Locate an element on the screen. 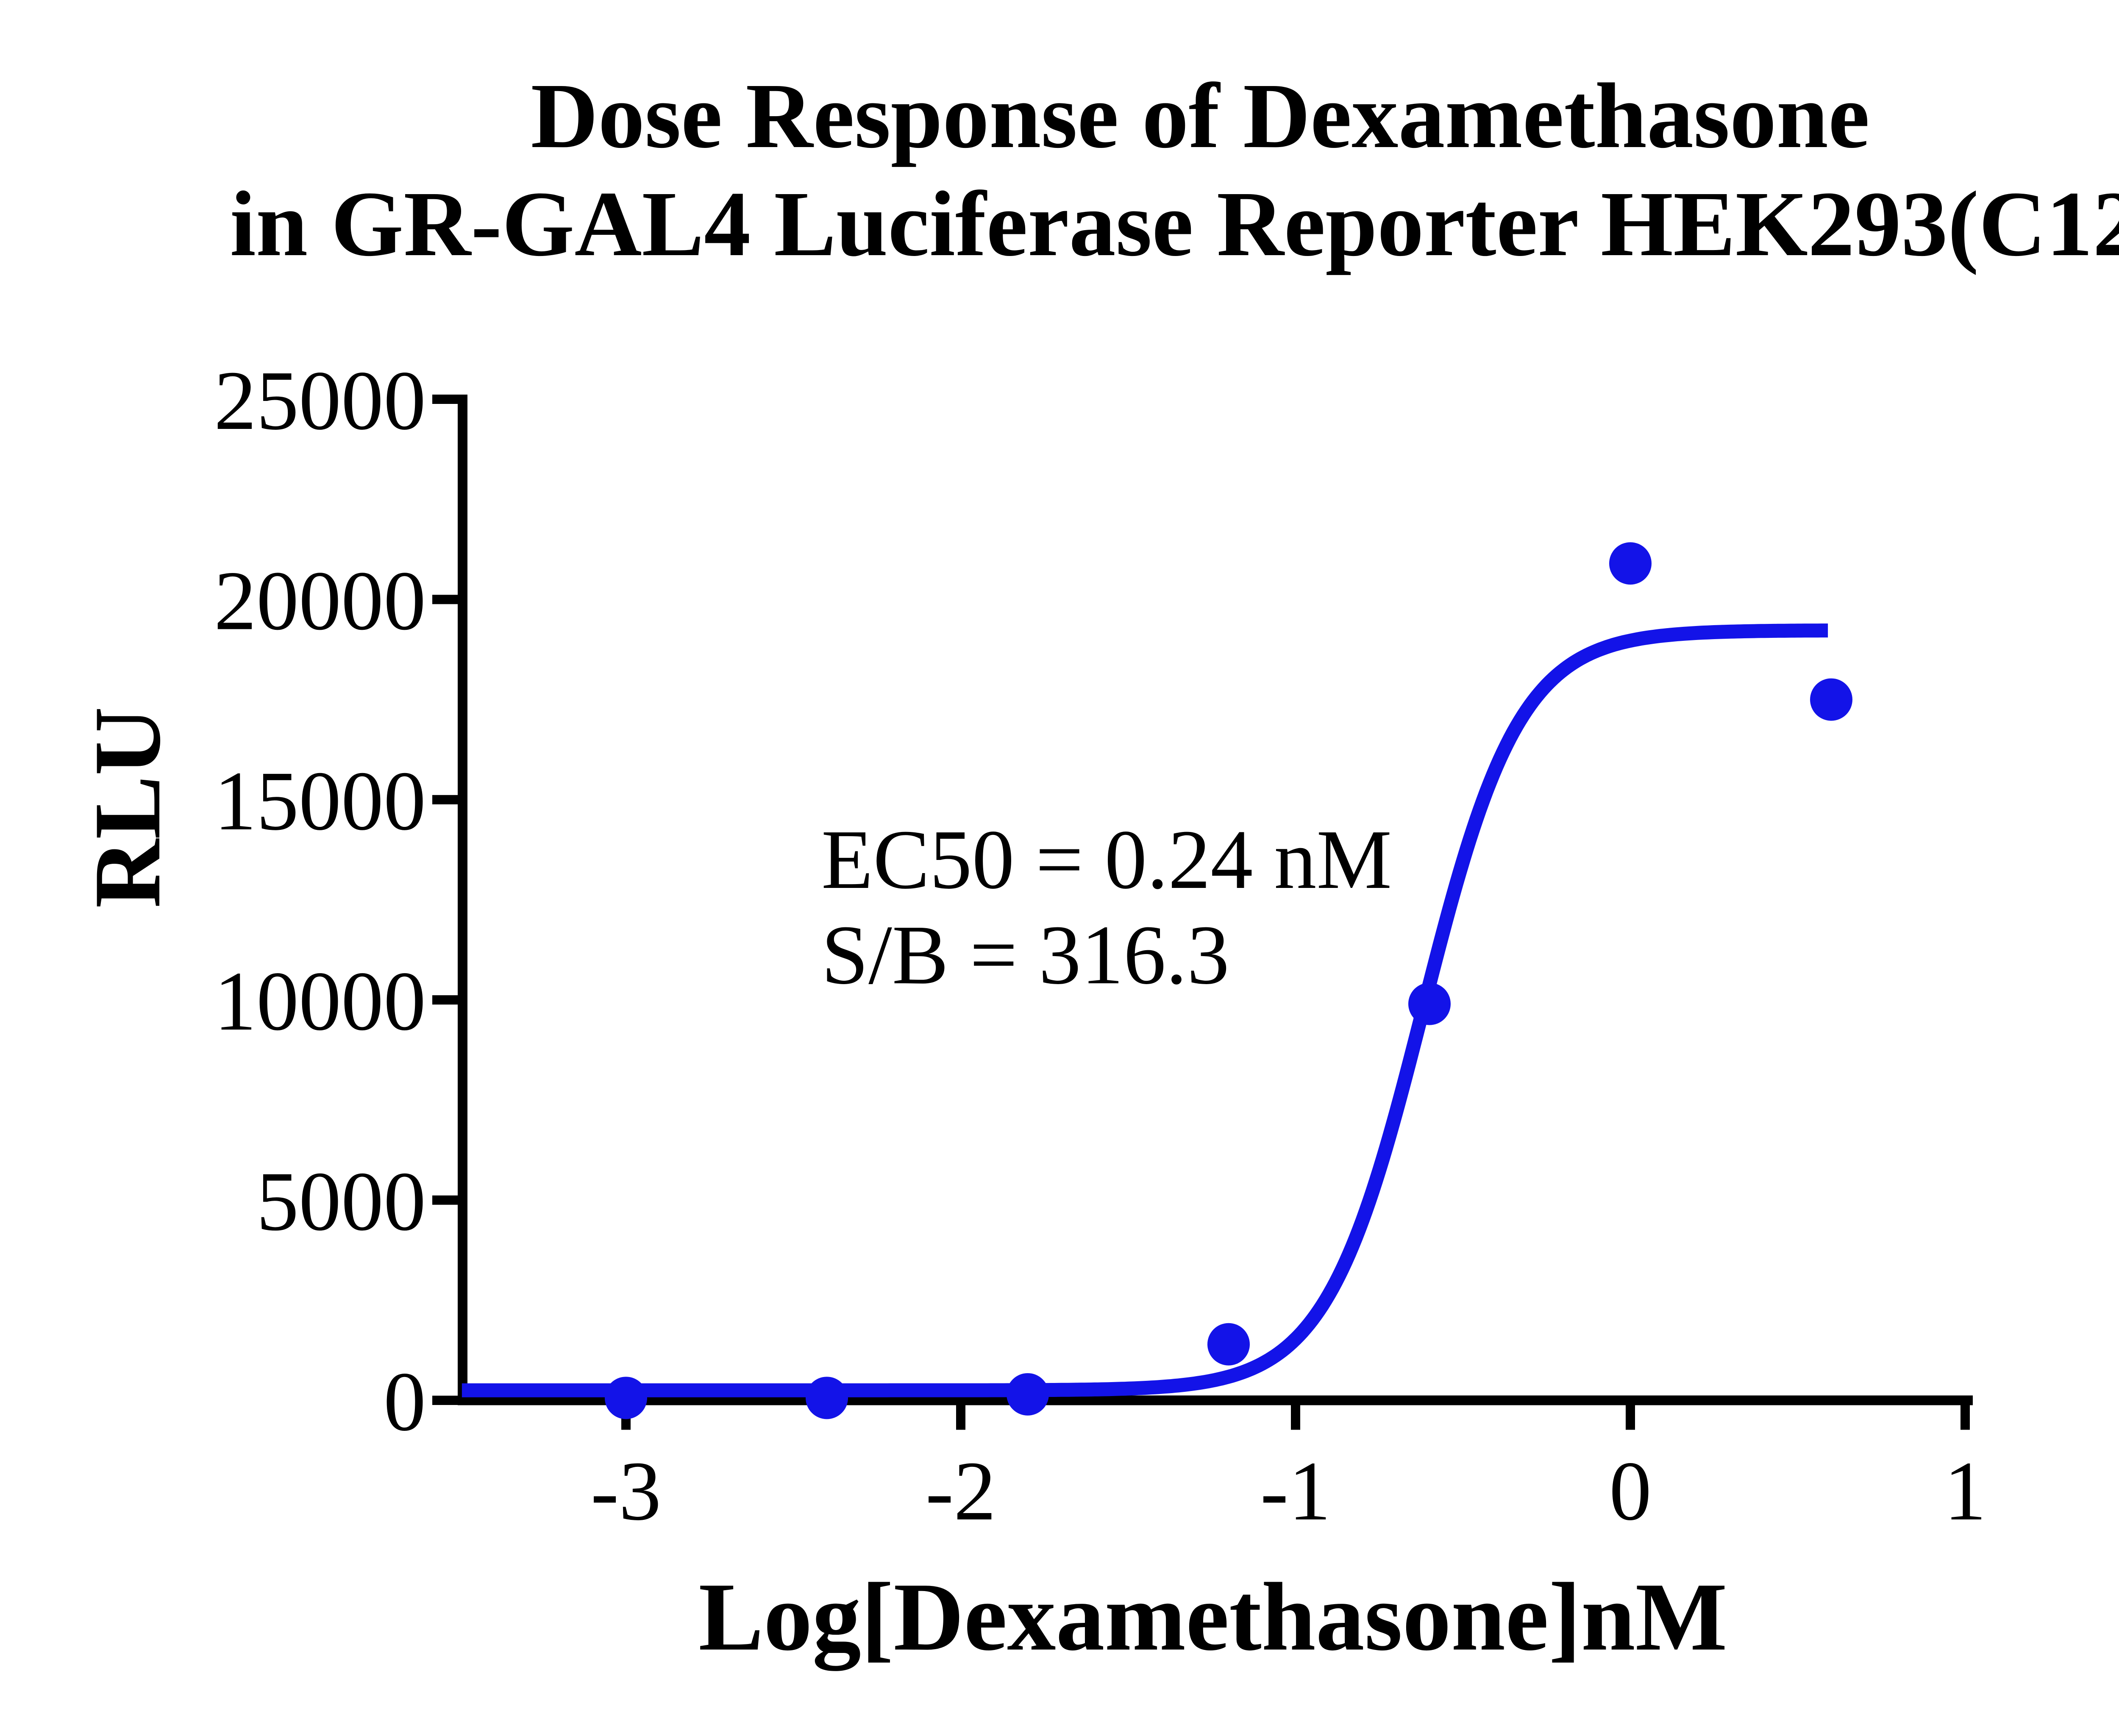 This screenshot has height=1736, width=2119. y-axis-line is located at coordinates (462, 900).